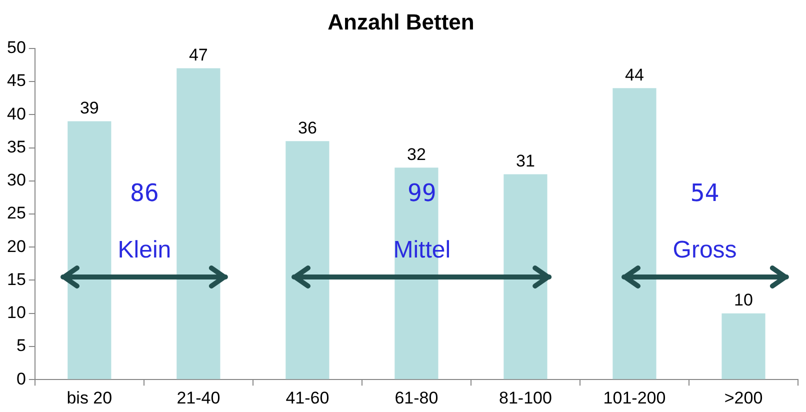  What do you see at coordinates (89, 108) in the screenshot?
I see `data-label: 39` at bounding box center [89, 108].